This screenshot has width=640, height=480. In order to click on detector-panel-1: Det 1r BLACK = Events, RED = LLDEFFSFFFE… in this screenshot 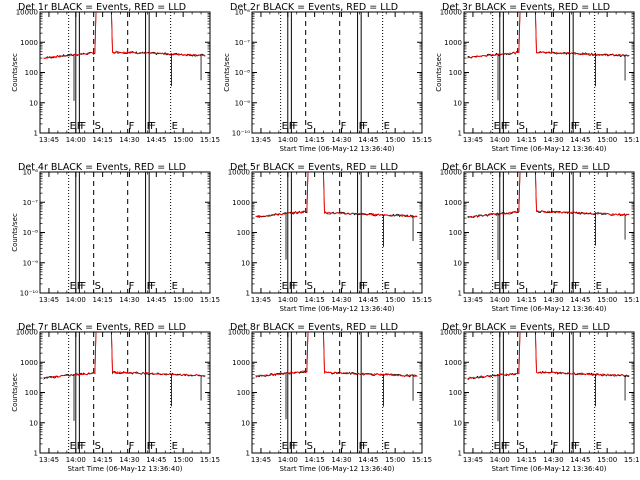, I will do `click(115, 73)`.